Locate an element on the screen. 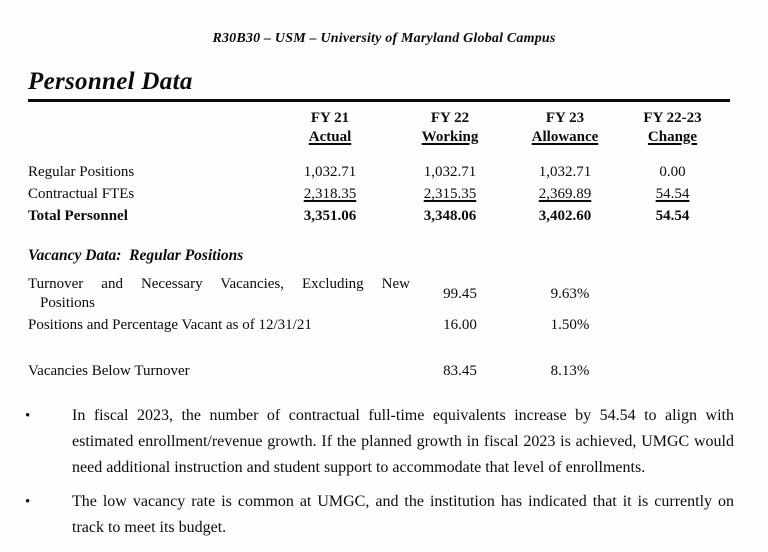 Image resolution: width=768 pixels, height=552 pixels. vacancy-label-line2: Positions is located at coordinates (68, 303).